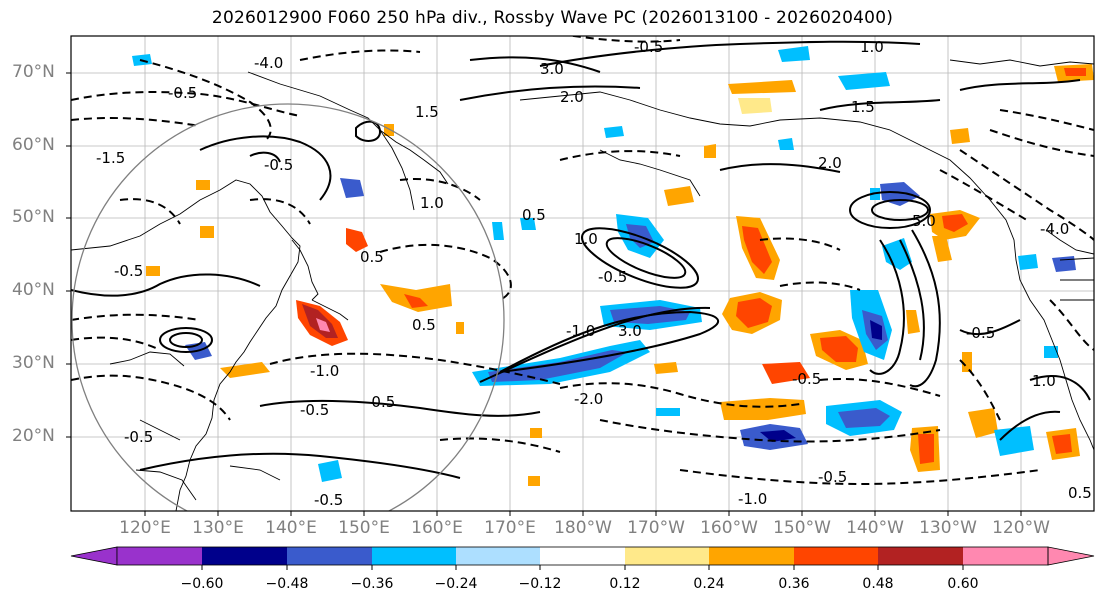  What do you see at coordinates (540, 584) in the screenshot?
I see `colorbar-tick-label: −0.12` at bounding box center [540, 584].